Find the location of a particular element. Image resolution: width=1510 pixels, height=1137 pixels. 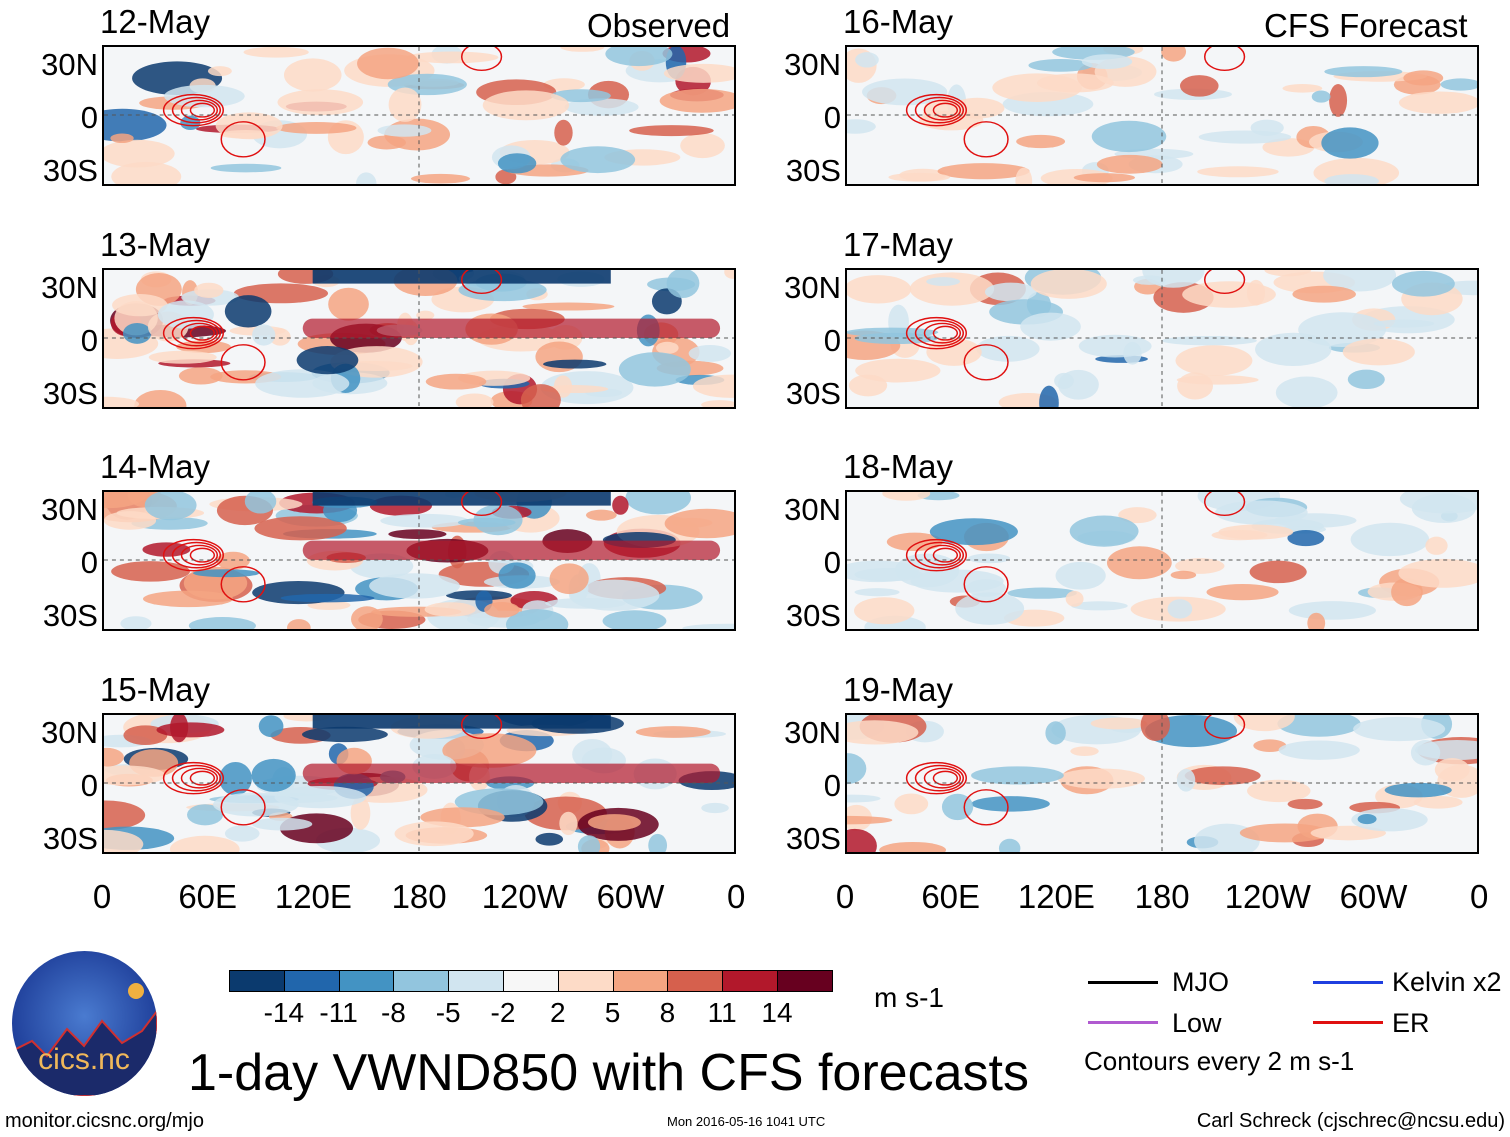

cics-logo: cics.nc is located at coordinates (84, 1023).